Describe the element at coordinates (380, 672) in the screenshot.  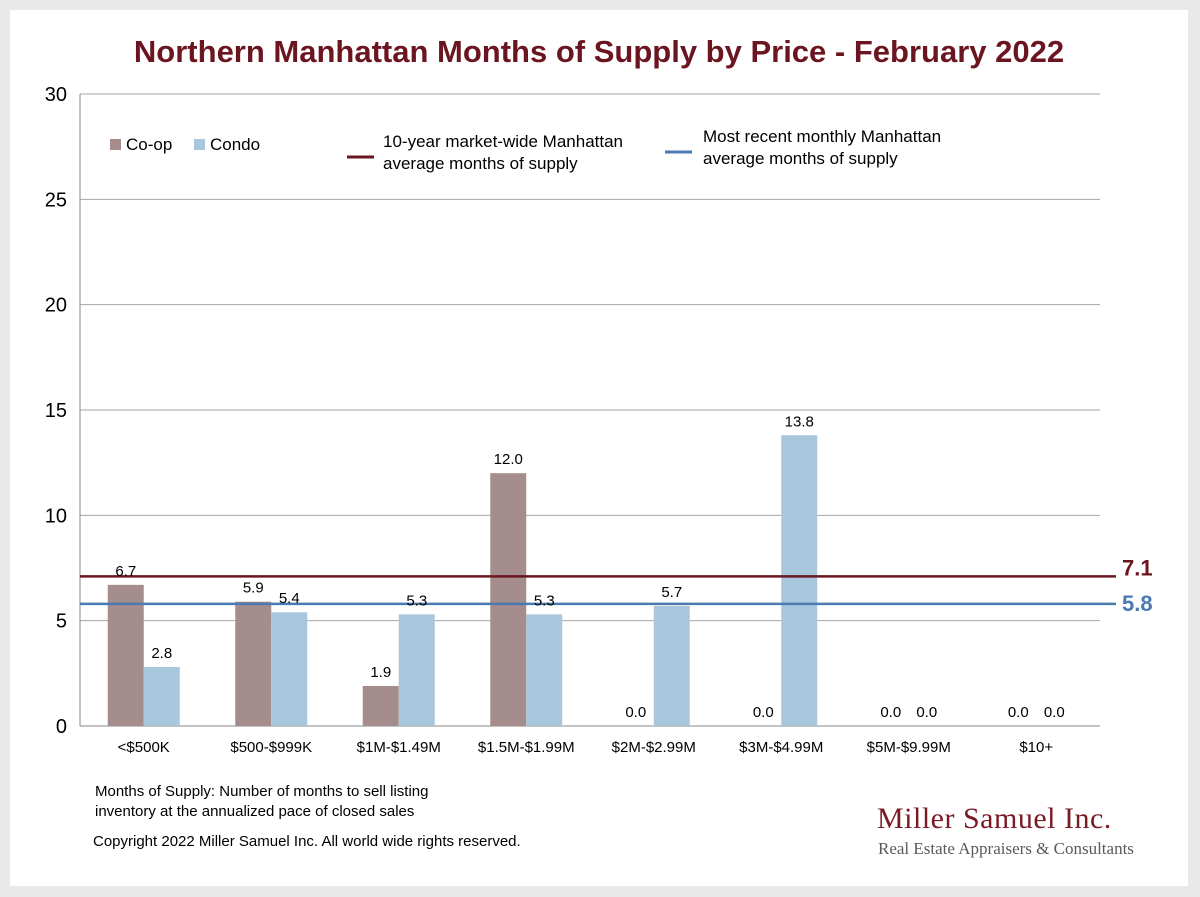
I see `data-label: 1.9` at that location.